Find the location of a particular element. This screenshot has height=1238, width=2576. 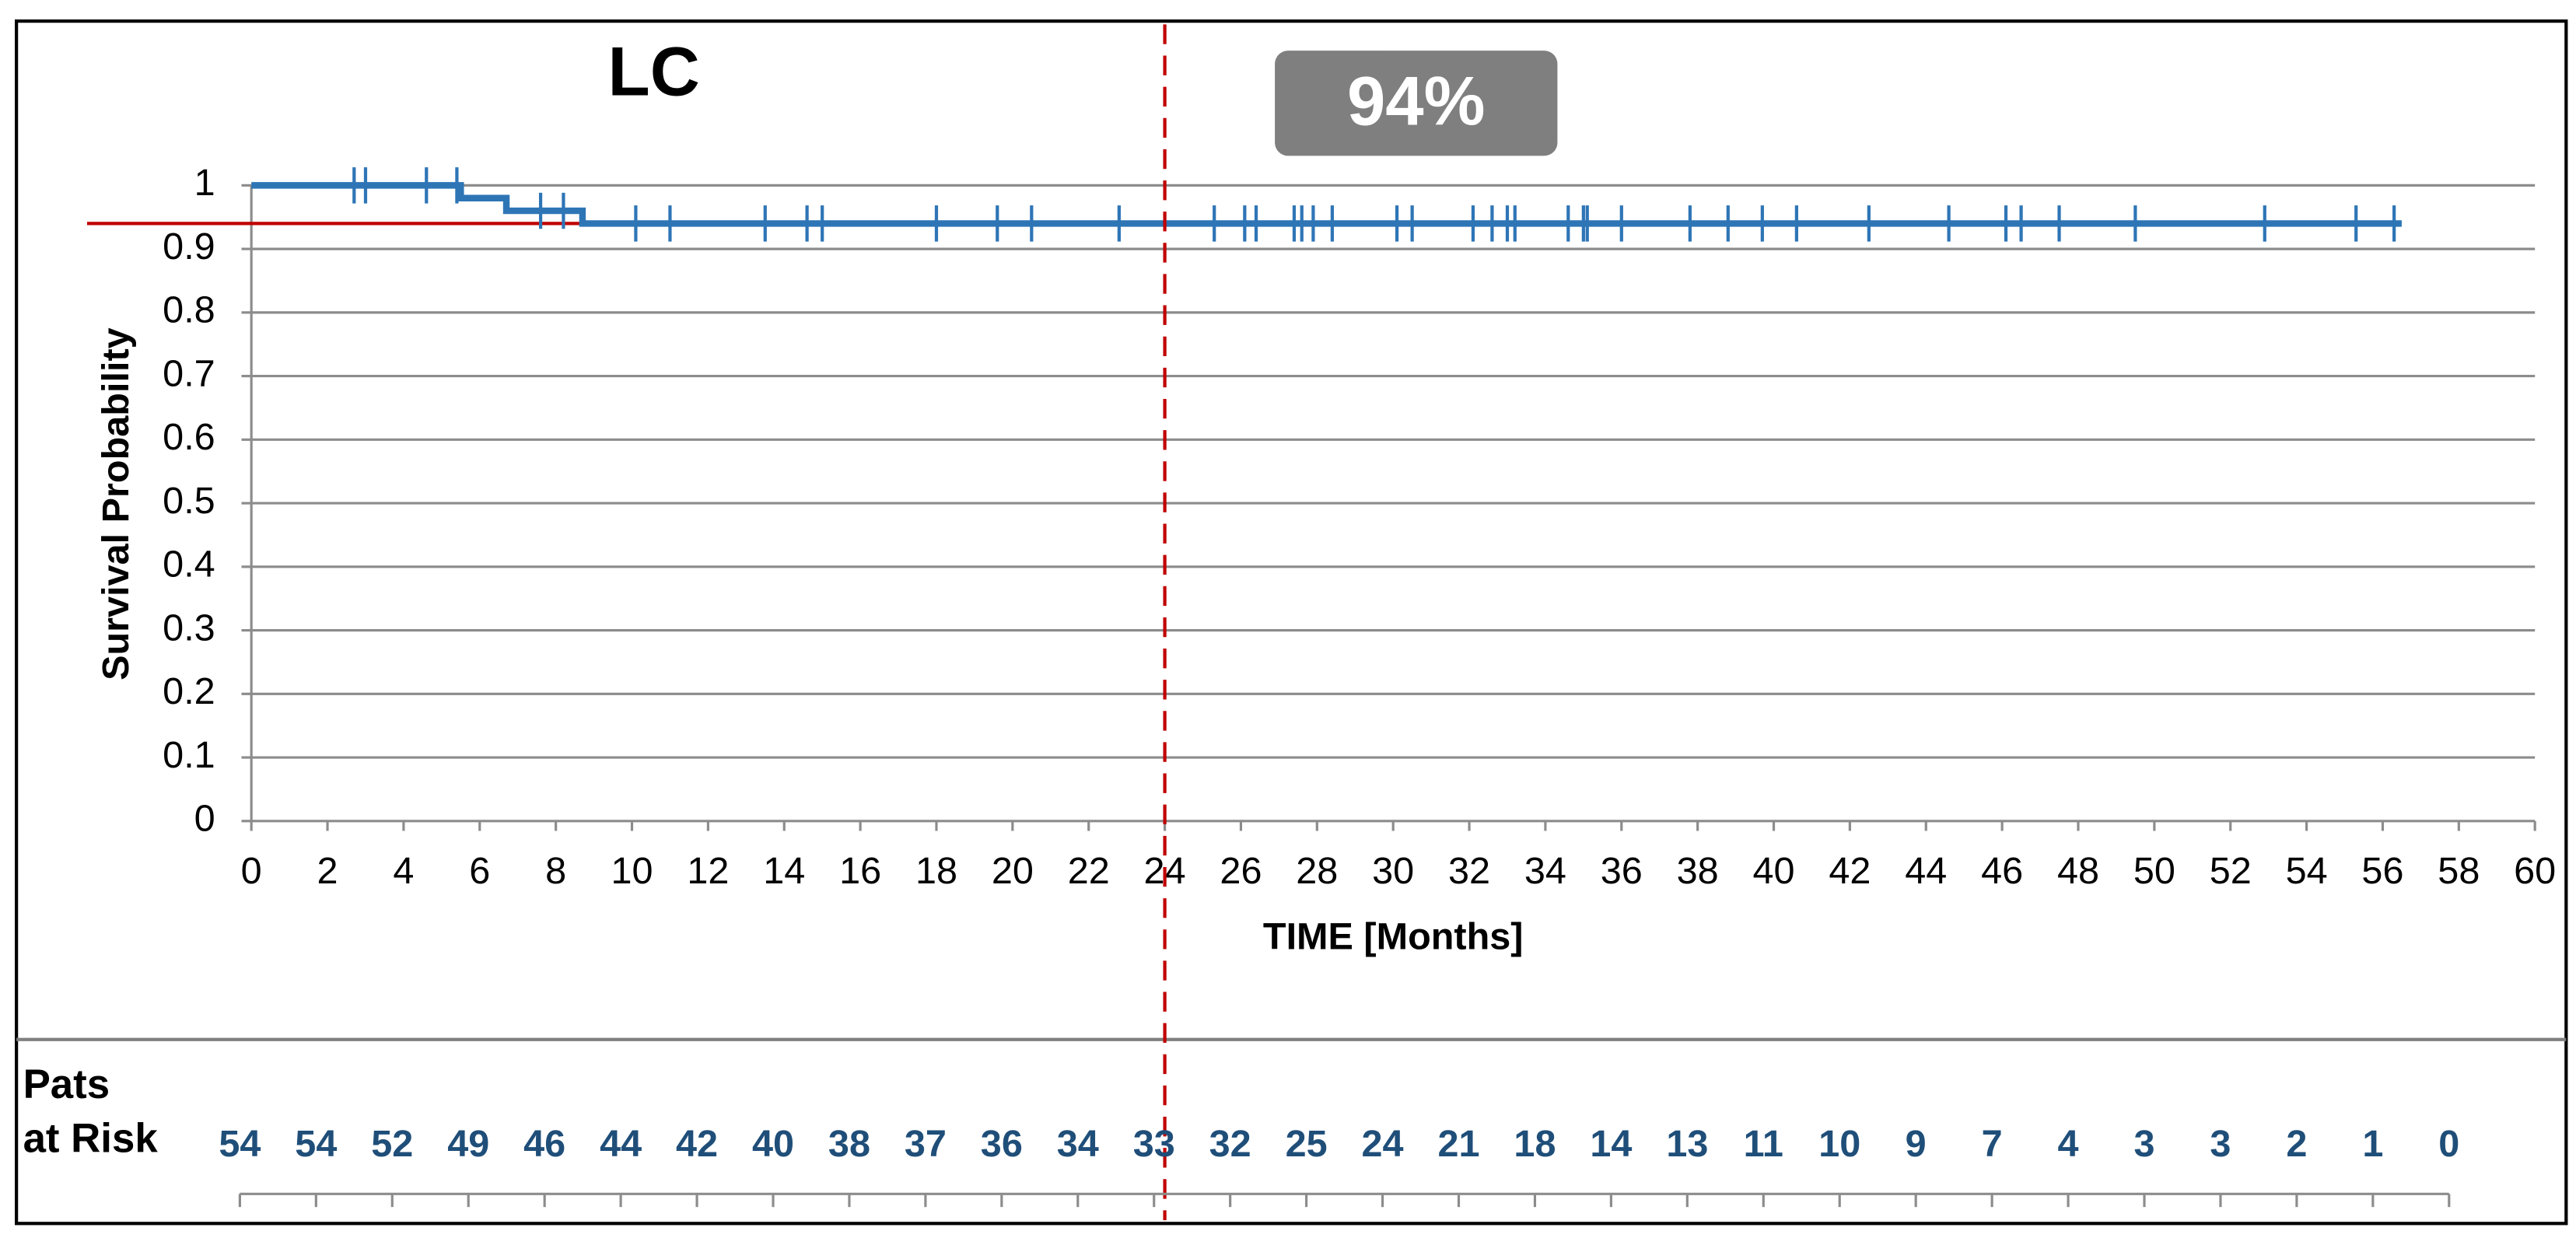

x-tick-label: 50 is located at coordinates (2154, 871).